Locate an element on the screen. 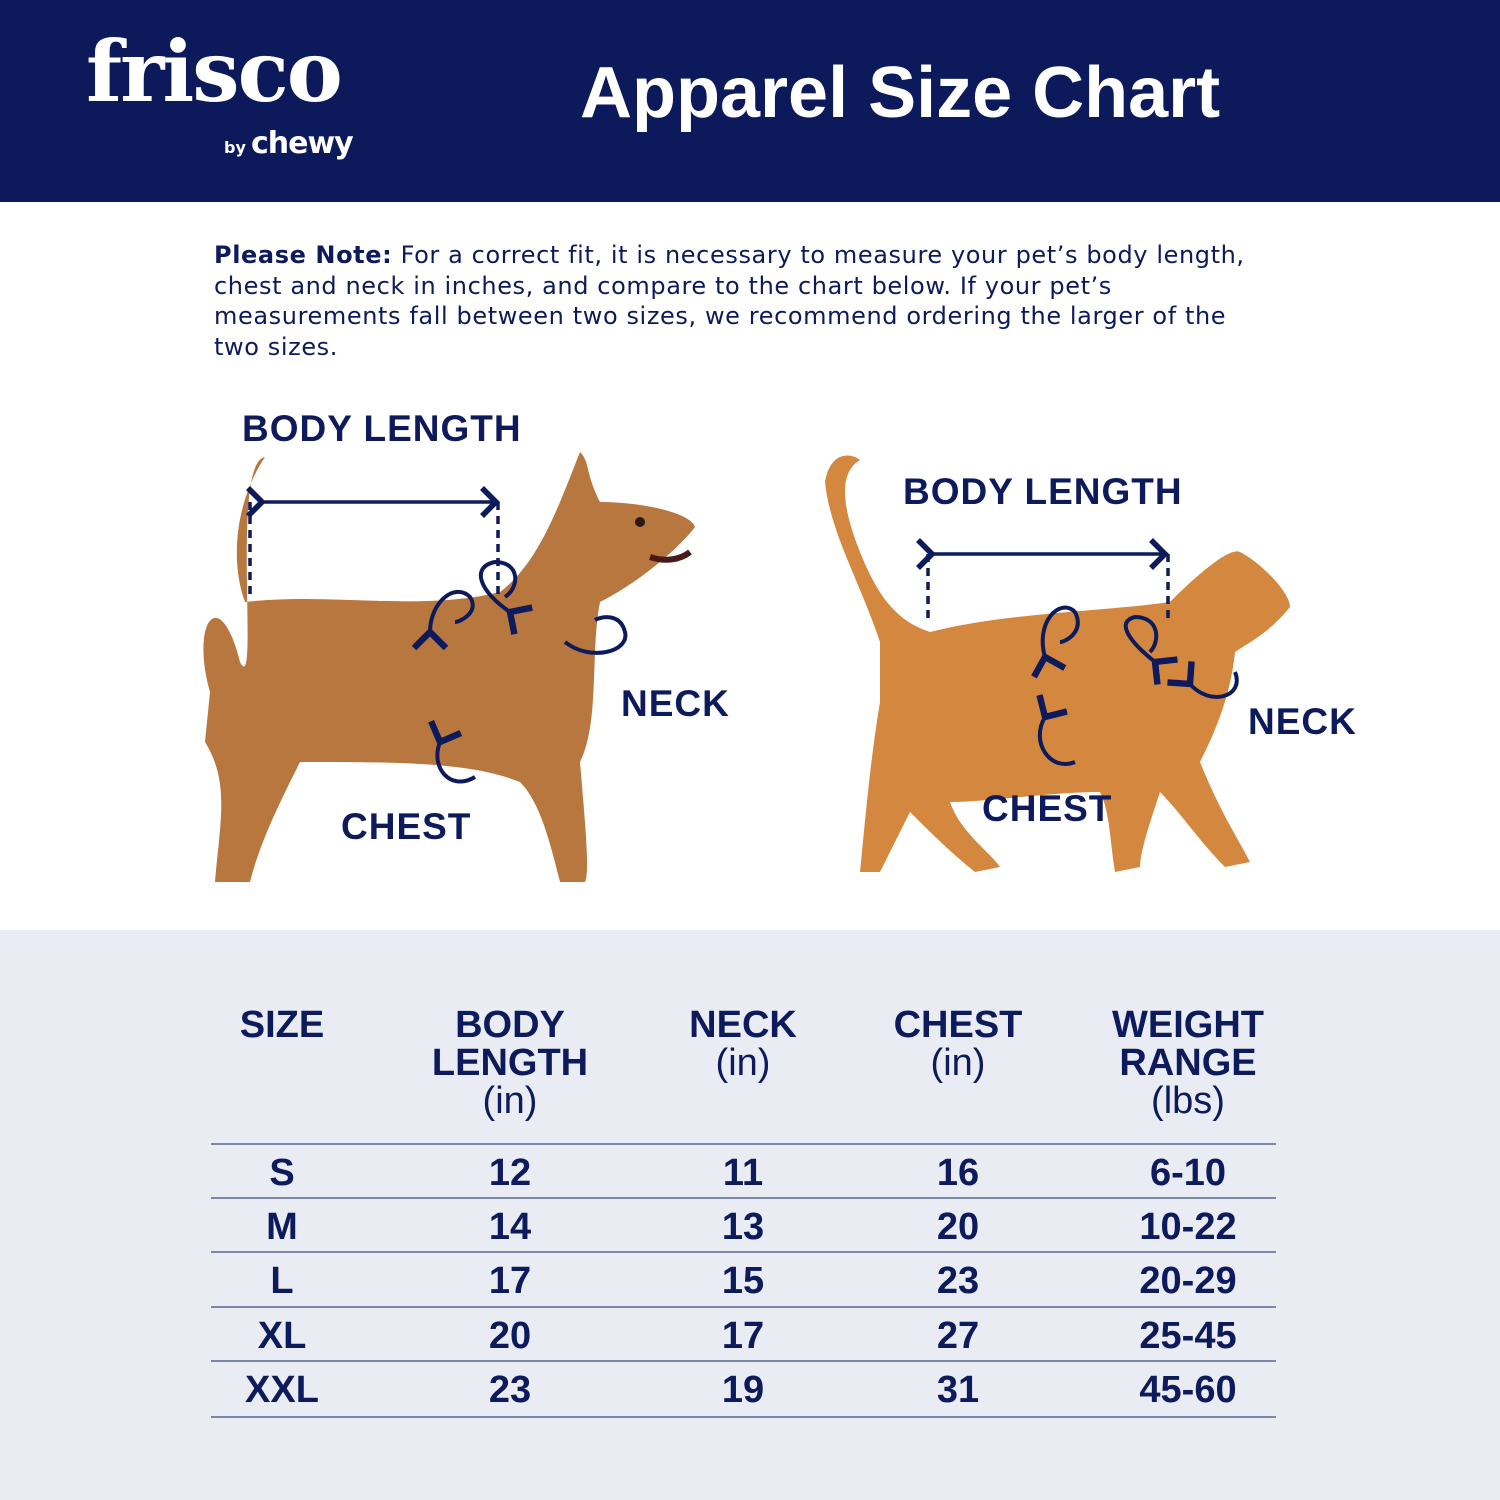 The image size is (1500, 1500). cell-size: L is located at coordinates (282, 1281).